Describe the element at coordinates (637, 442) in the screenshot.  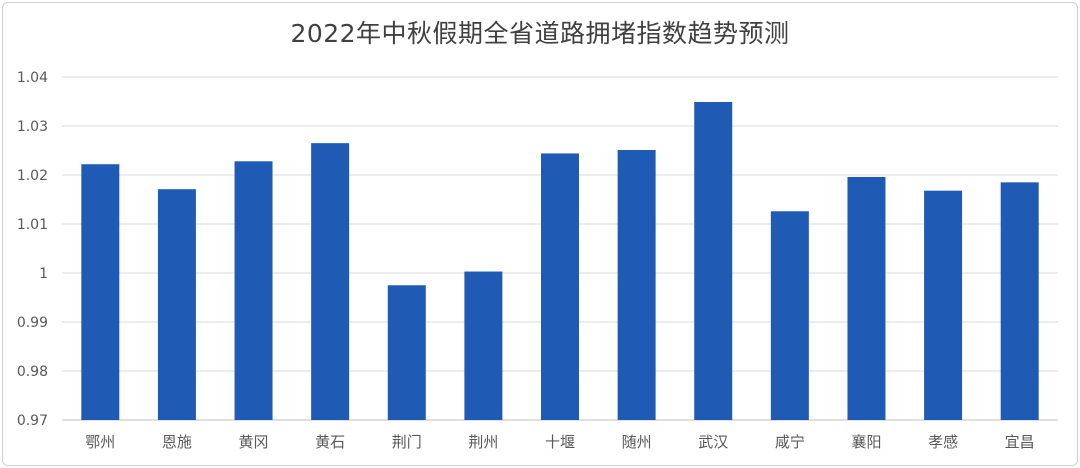
I see `x-tick-label: 随州` at that location.